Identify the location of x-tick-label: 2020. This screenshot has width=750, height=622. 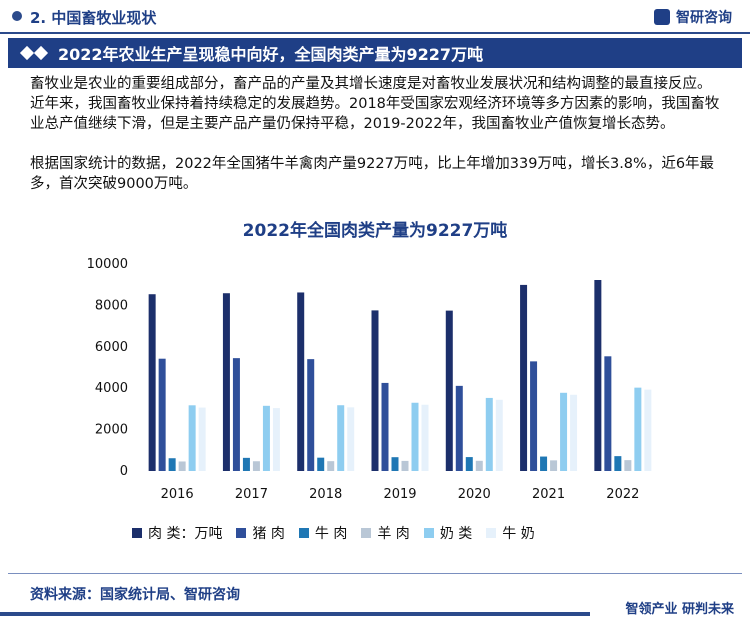
(474, 494).